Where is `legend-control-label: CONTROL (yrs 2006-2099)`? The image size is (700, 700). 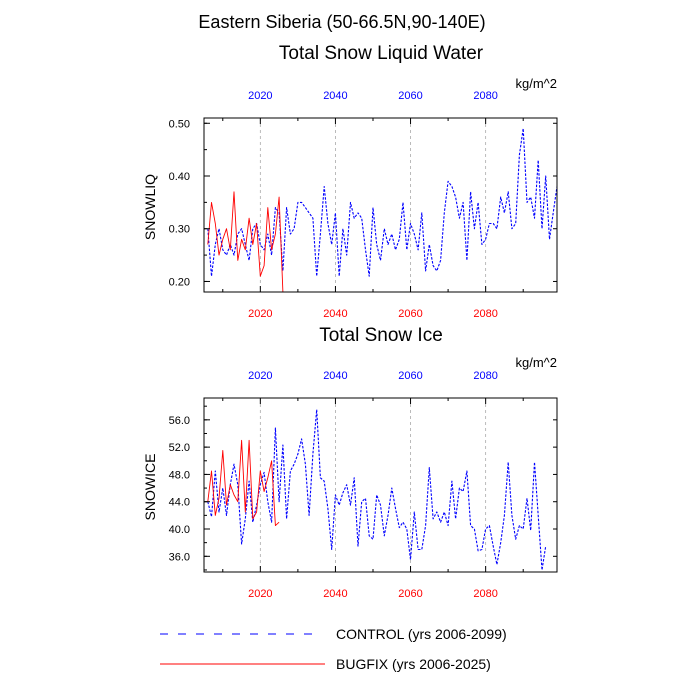
legend-control-label: CONTROL (yrs 2006-2099) is located at coordinates (421, 634).